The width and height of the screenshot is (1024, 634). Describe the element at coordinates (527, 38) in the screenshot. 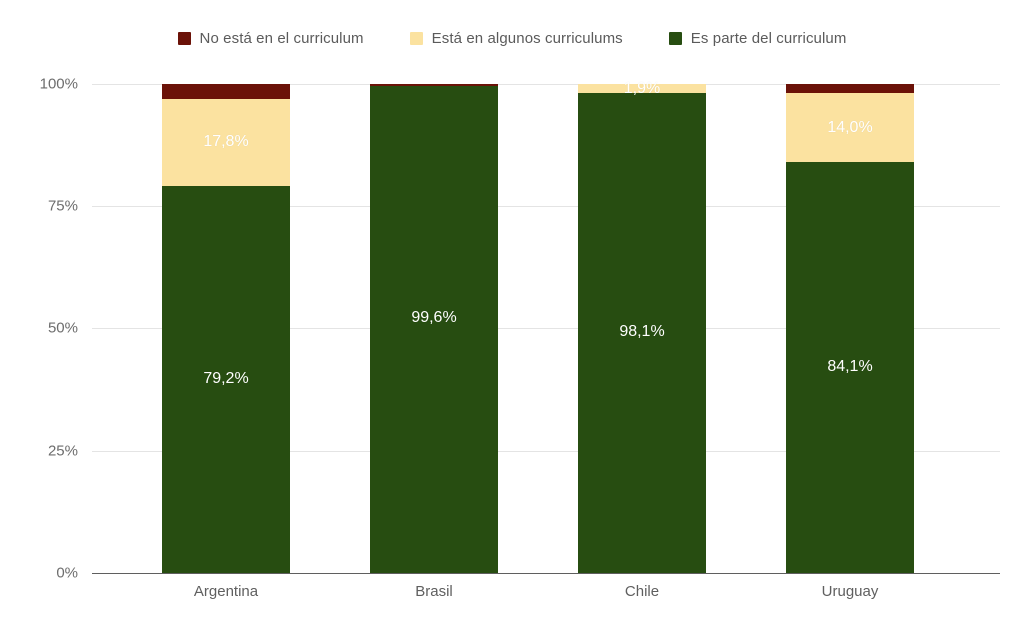

I see `legend-label-some-curriculums: Está en algunos curriculums` at that location.